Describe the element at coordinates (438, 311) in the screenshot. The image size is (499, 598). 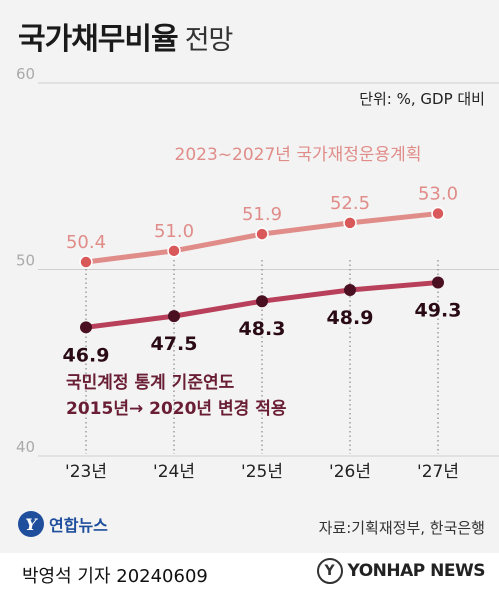
I see `series2-data-label: 49.3` at that location.